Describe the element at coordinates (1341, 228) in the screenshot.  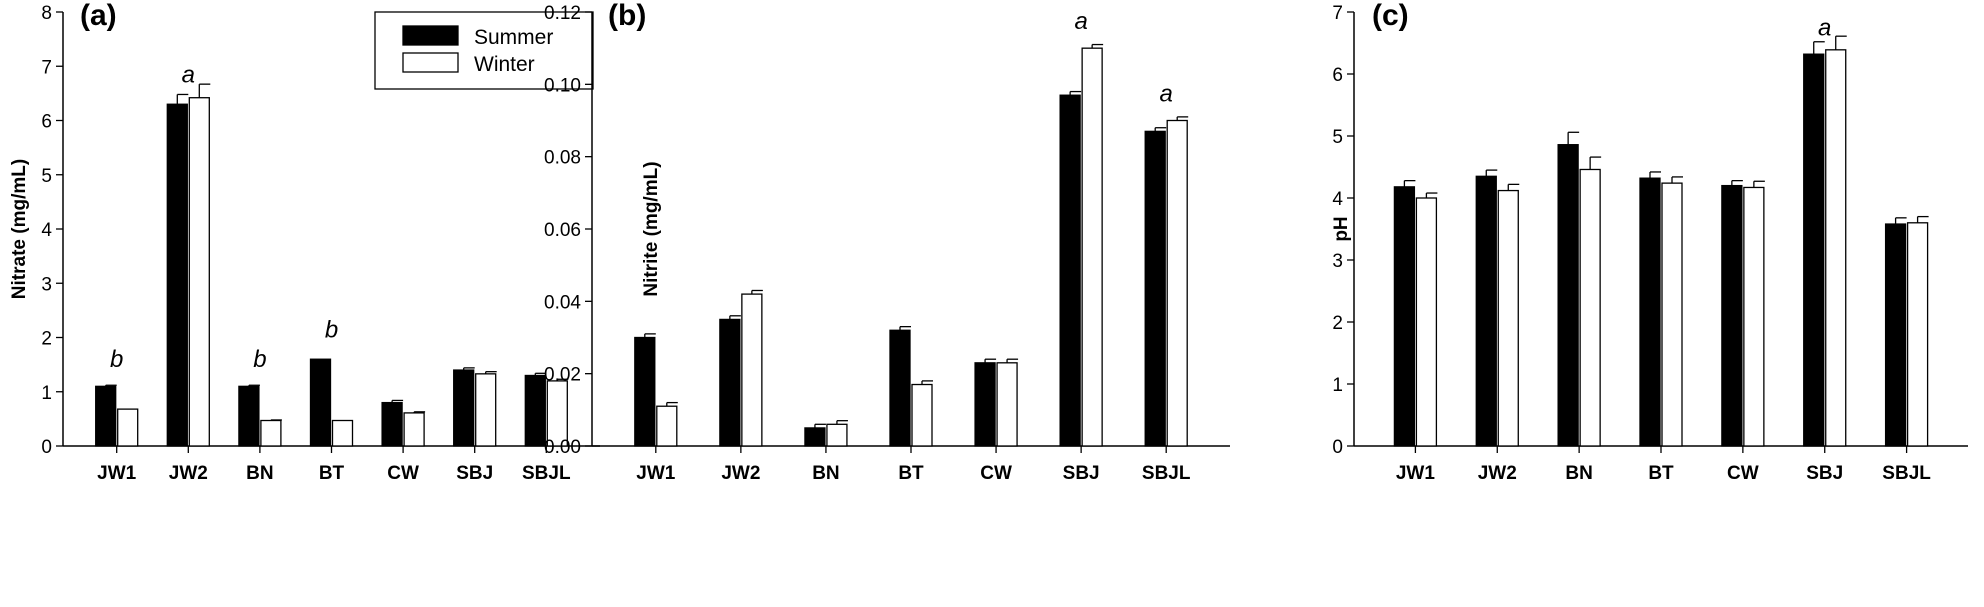
I see `y-axis-title: pH` at that location.